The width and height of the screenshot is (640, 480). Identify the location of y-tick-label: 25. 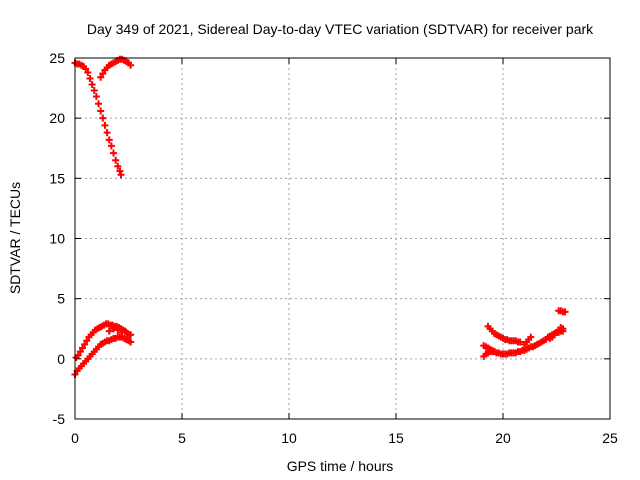
(57, 58).